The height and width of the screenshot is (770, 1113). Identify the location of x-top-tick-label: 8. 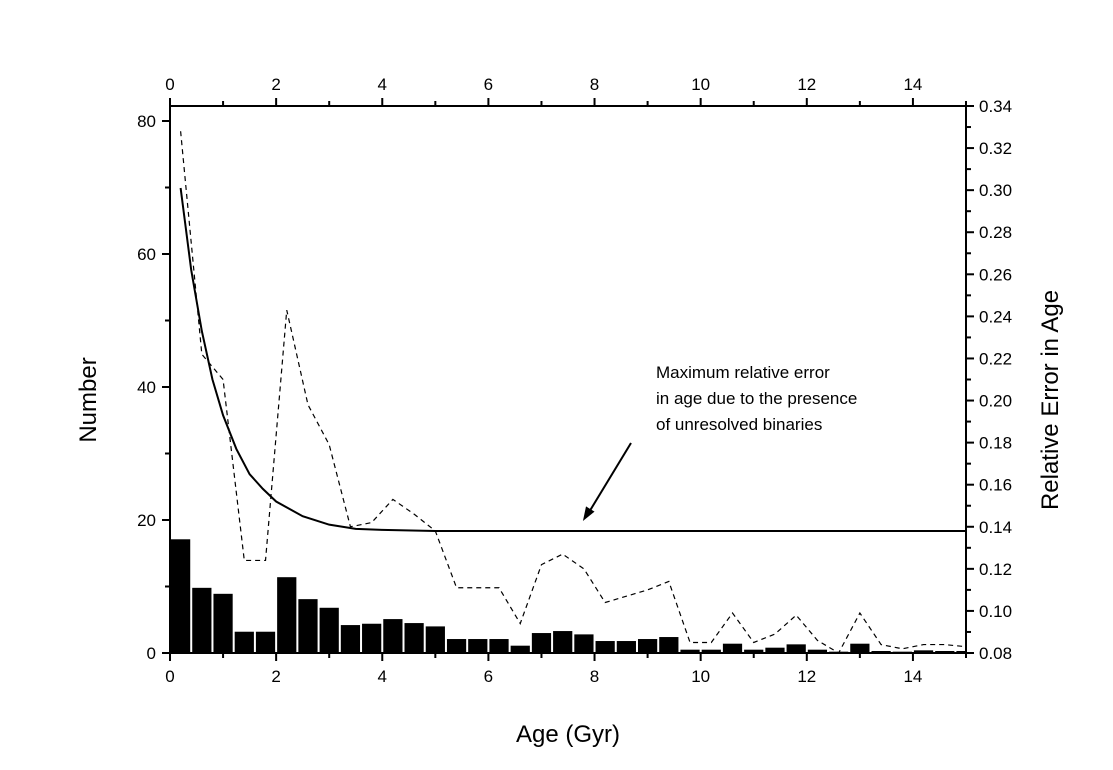
(594, 84).